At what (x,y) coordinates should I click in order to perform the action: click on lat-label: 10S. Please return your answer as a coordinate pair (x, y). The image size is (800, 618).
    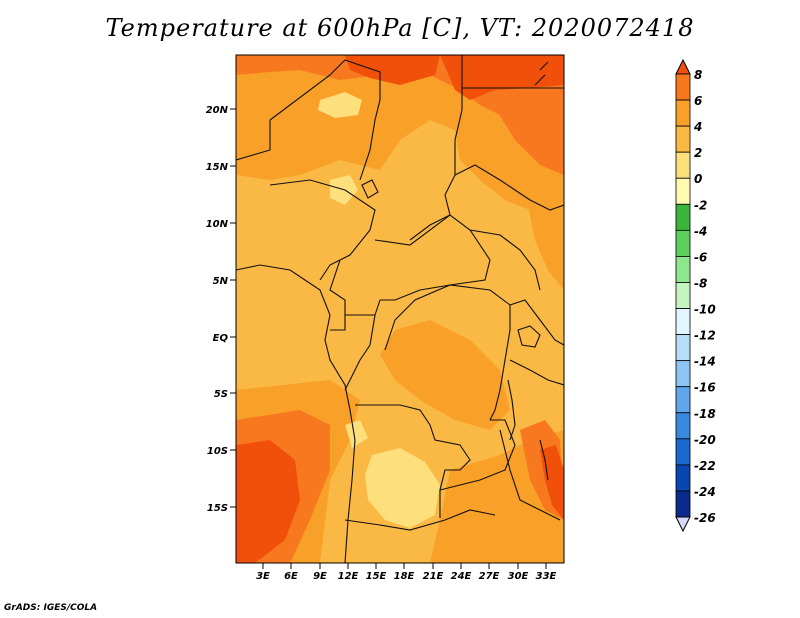
    Looking at the image, I should click on (217, 451).